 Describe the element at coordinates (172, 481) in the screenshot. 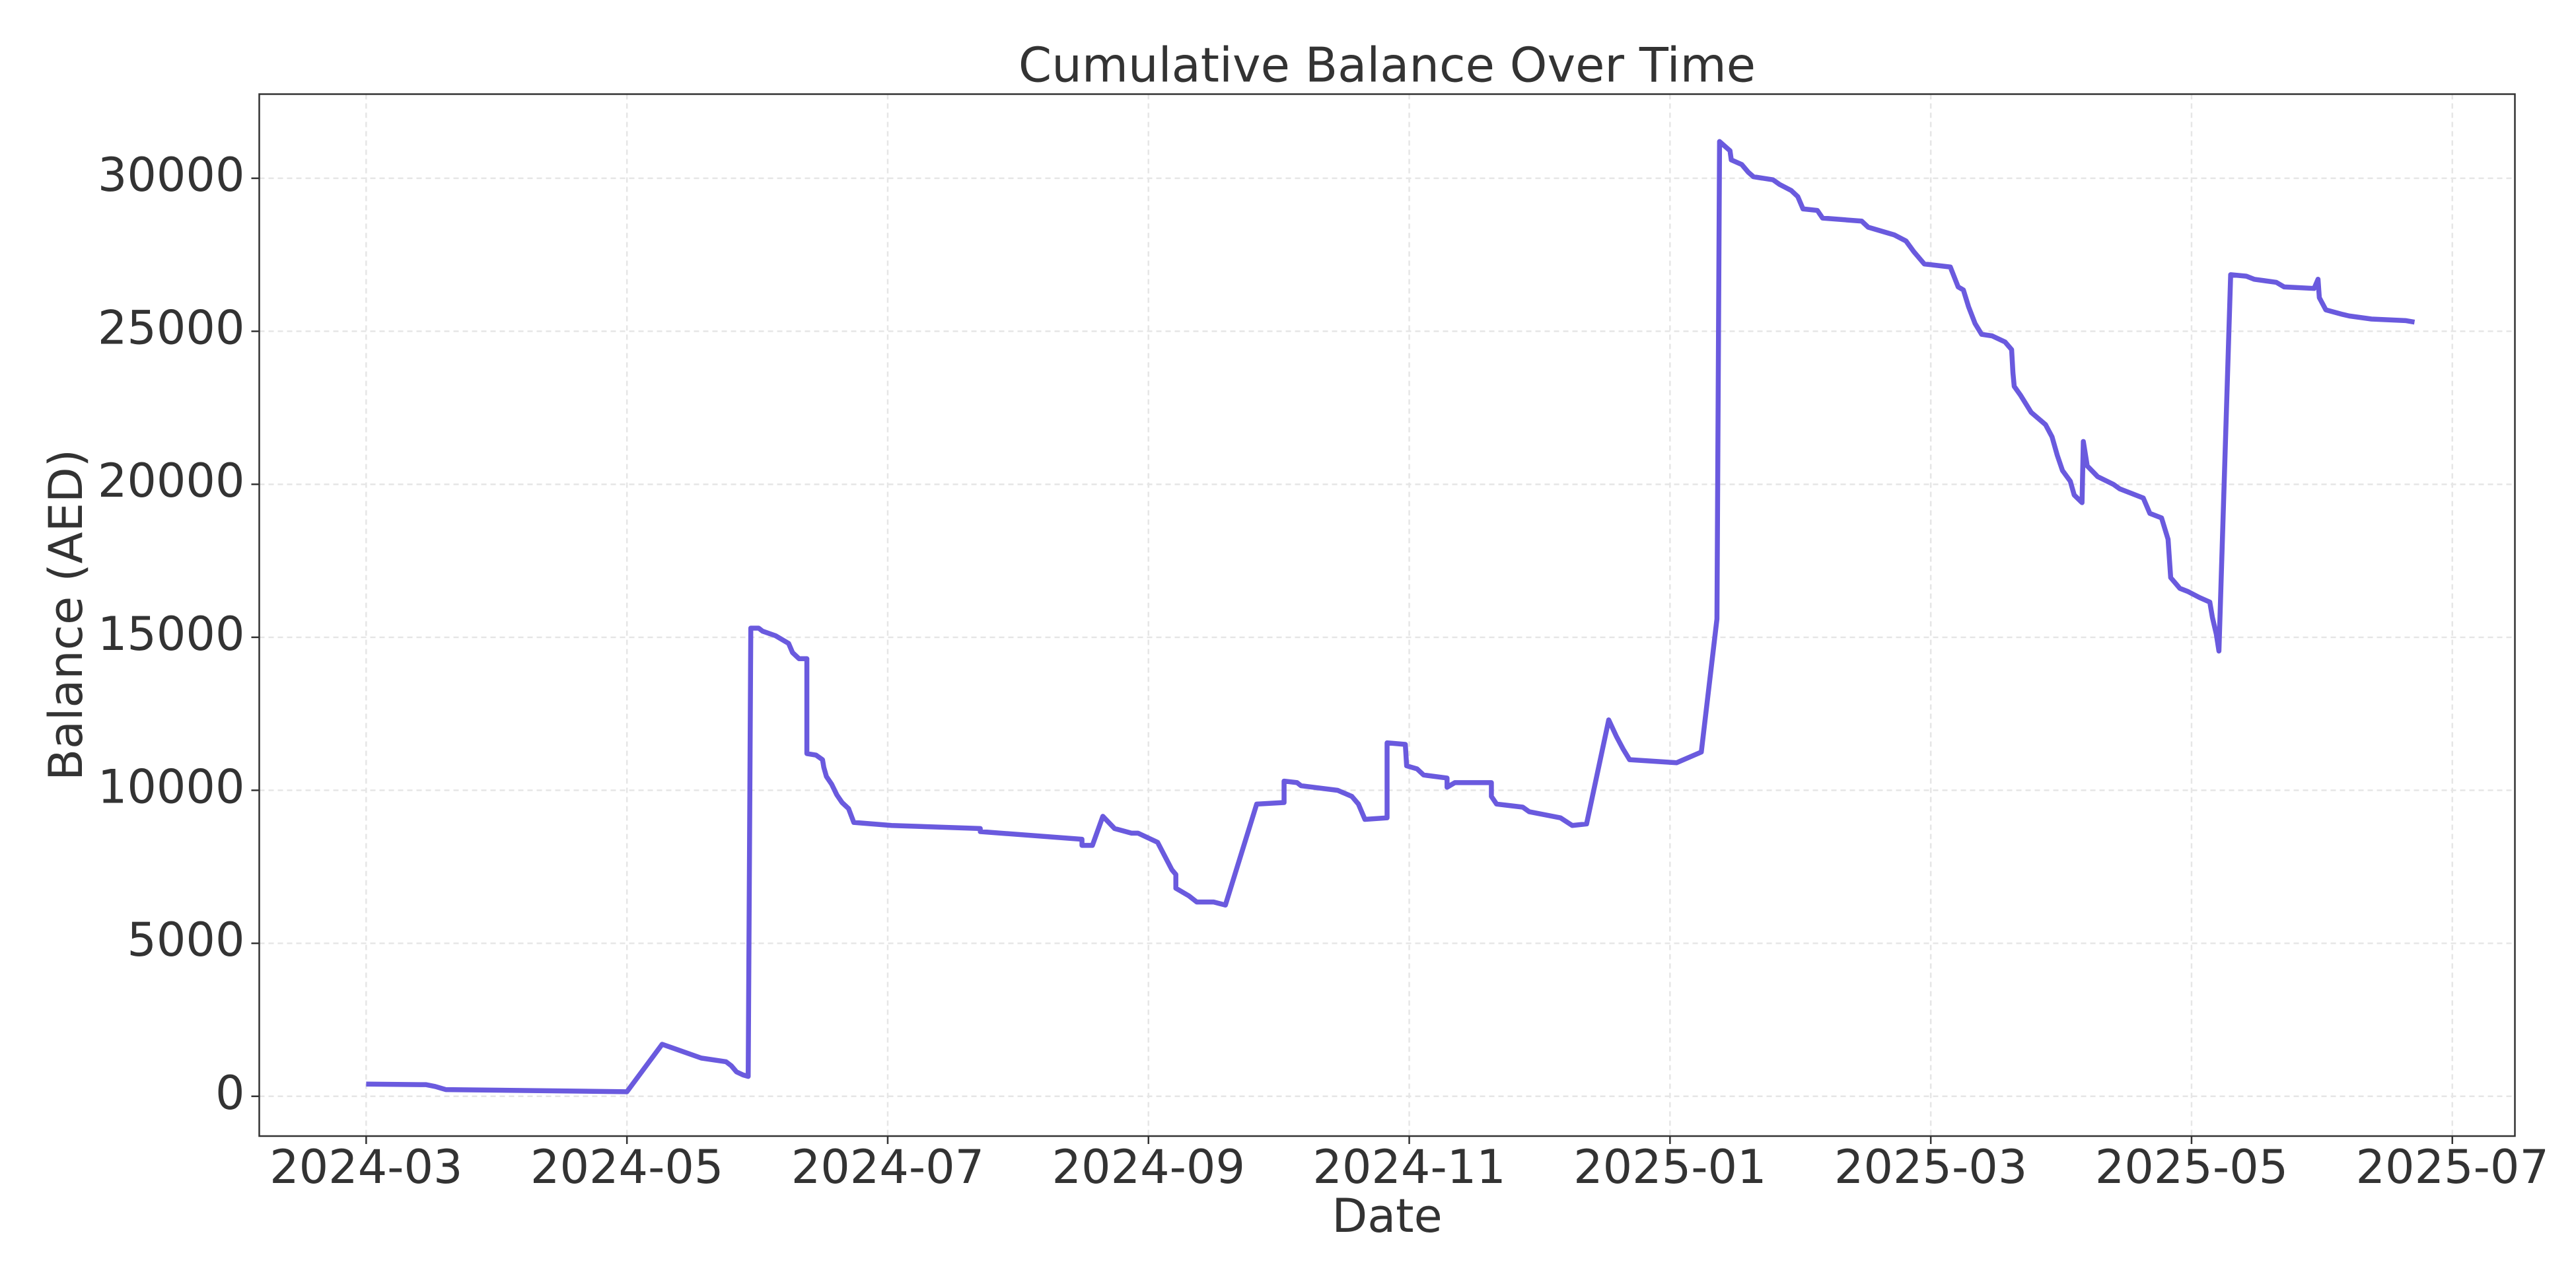

I see `y-tick-label: 20000` at that location.